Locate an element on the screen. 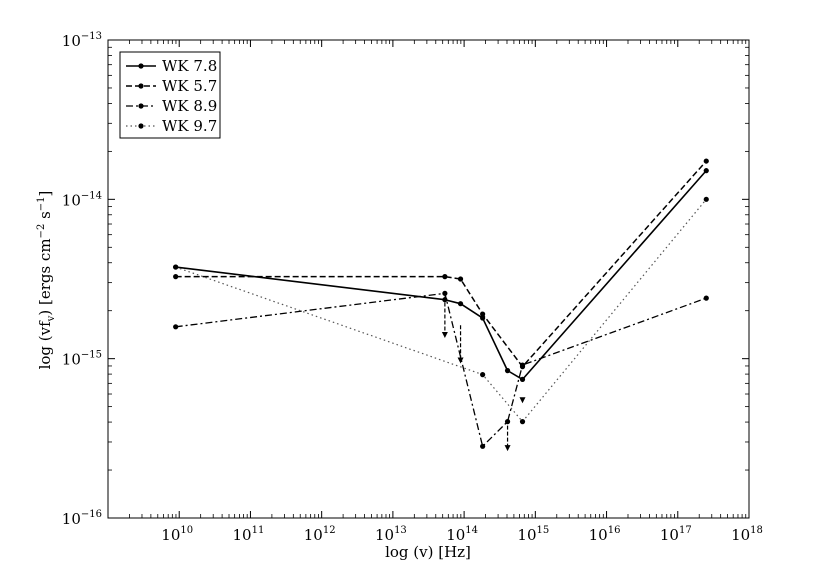 This screenshot has height=582, width=830. y-tick-label: 10−15 is located at coordinates (82, 359).